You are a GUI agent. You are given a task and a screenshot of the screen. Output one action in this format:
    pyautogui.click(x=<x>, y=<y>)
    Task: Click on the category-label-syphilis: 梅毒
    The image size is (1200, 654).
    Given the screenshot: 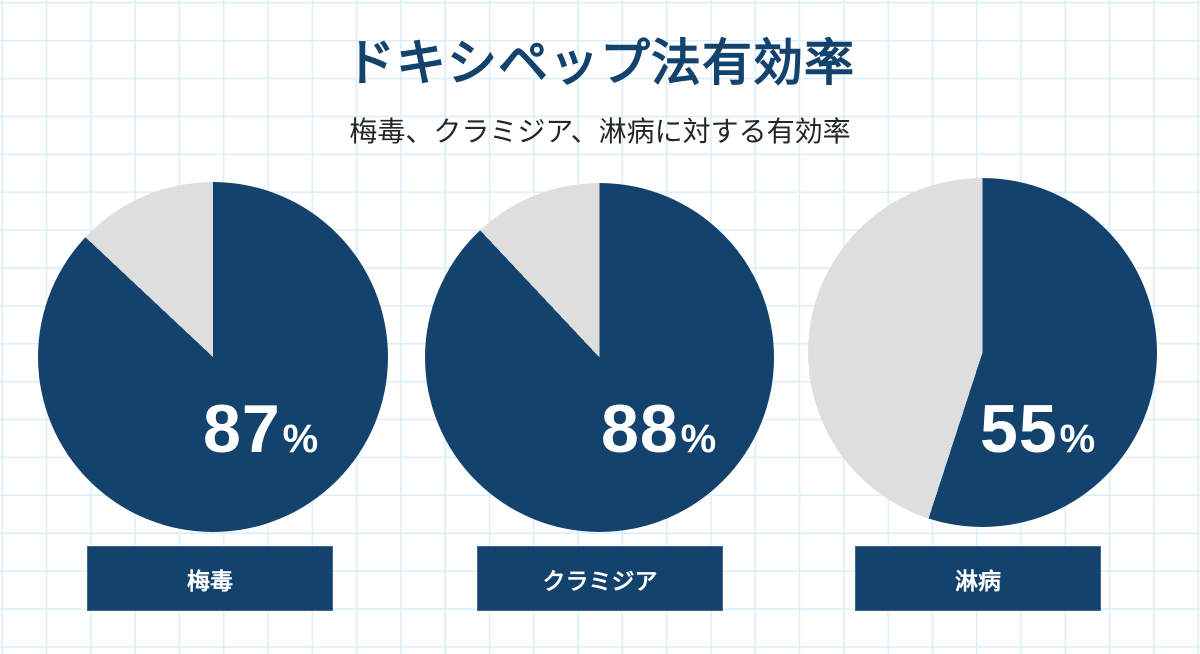 What is the action you would take?
    pyautogui.click(x=210, y=578)
    